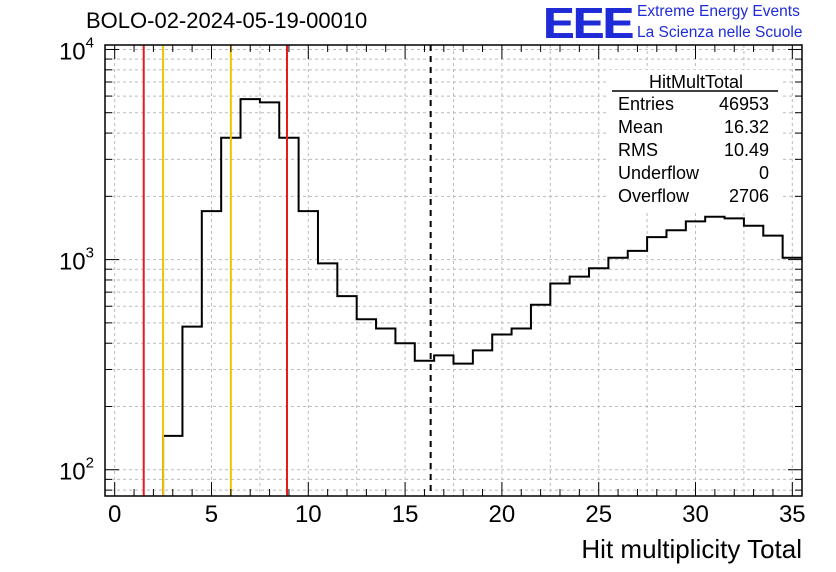 This screenshot has width=836, height=572. What do you see at coordinates (694, 140) in the screenshot?
I see `stats-box-bg` at bounding box center [694, 140].